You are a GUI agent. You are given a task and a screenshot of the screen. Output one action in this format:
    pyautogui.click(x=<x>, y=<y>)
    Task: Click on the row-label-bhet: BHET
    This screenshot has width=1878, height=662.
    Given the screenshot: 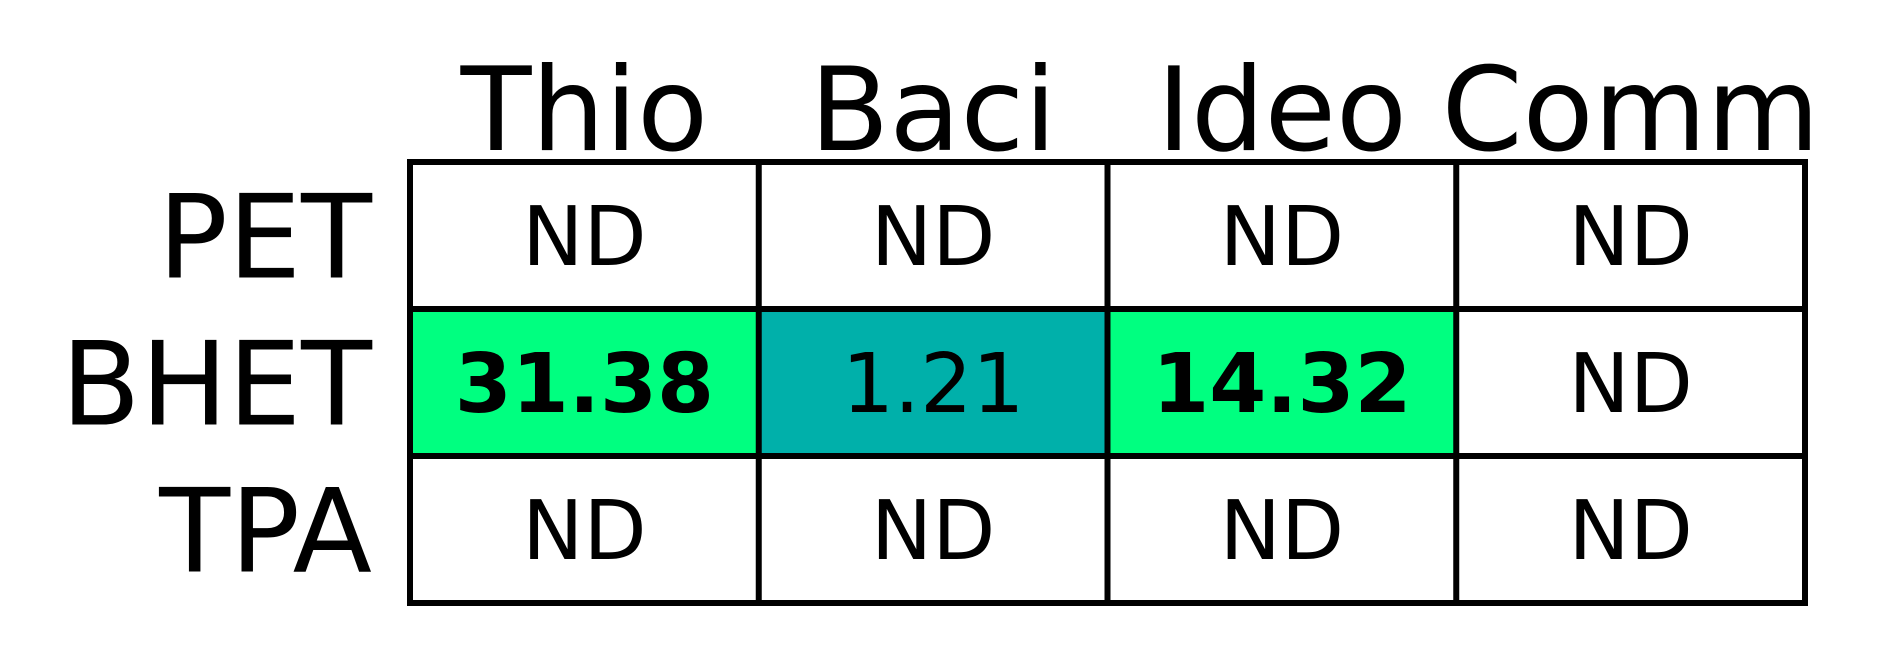 What is the action you would take?
    pyautogui.click(x=217, y=385)
    